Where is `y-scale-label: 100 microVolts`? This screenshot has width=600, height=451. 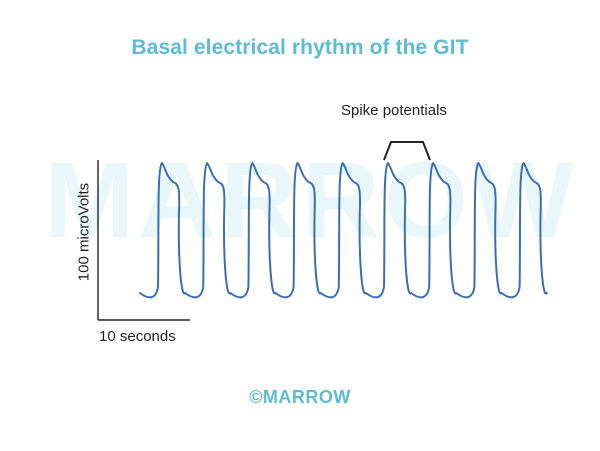
y-scale-label: 100 microVolts is located at coordinates (84, 232).